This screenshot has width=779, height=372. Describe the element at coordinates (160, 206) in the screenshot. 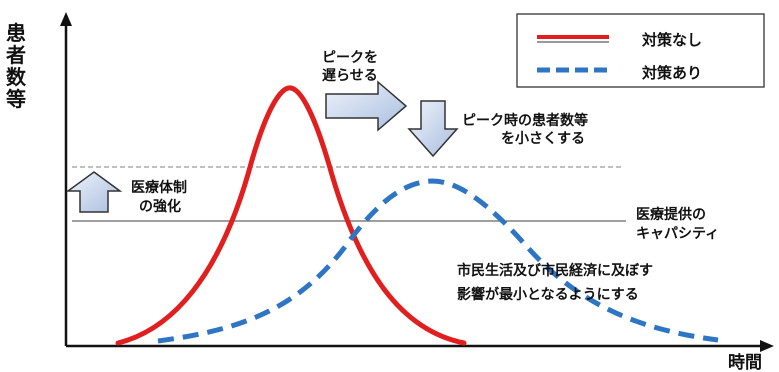

I see `strengthen-label-line2: の強化` at that location.